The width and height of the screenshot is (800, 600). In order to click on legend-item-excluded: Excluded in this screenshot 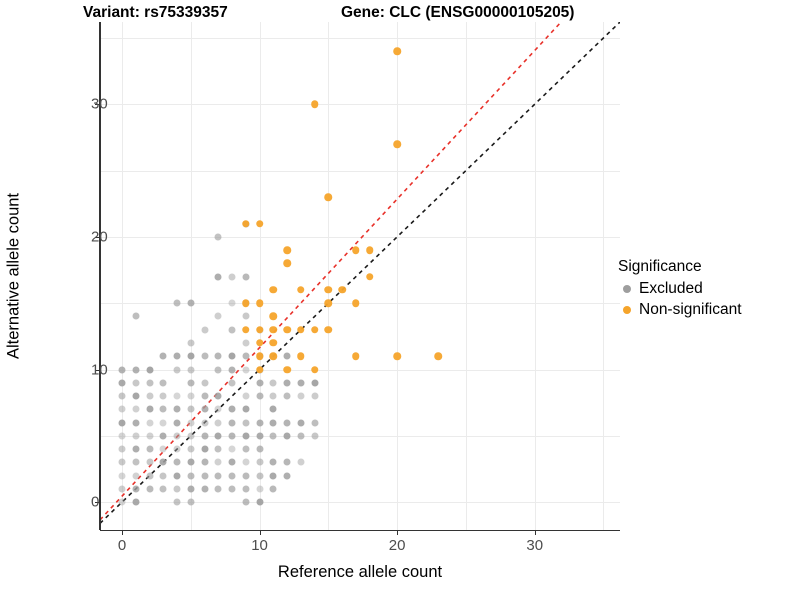, I will do `click(708, 288)`.